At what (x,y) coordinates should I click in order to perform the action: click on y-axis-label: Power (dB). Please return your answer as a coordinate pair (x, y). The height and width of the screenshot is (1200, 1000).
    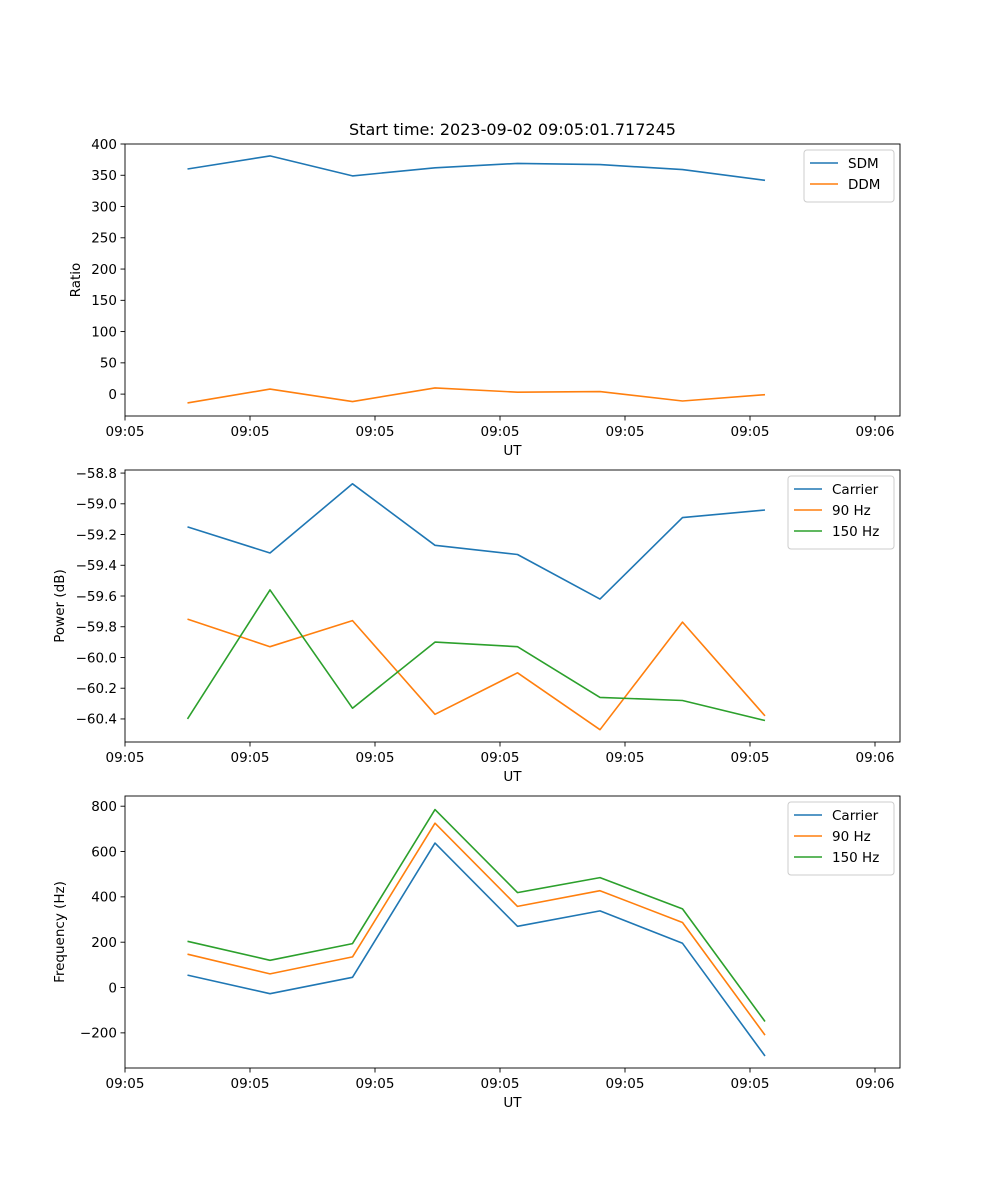
    Looking at the image, I should click on (60, 605).